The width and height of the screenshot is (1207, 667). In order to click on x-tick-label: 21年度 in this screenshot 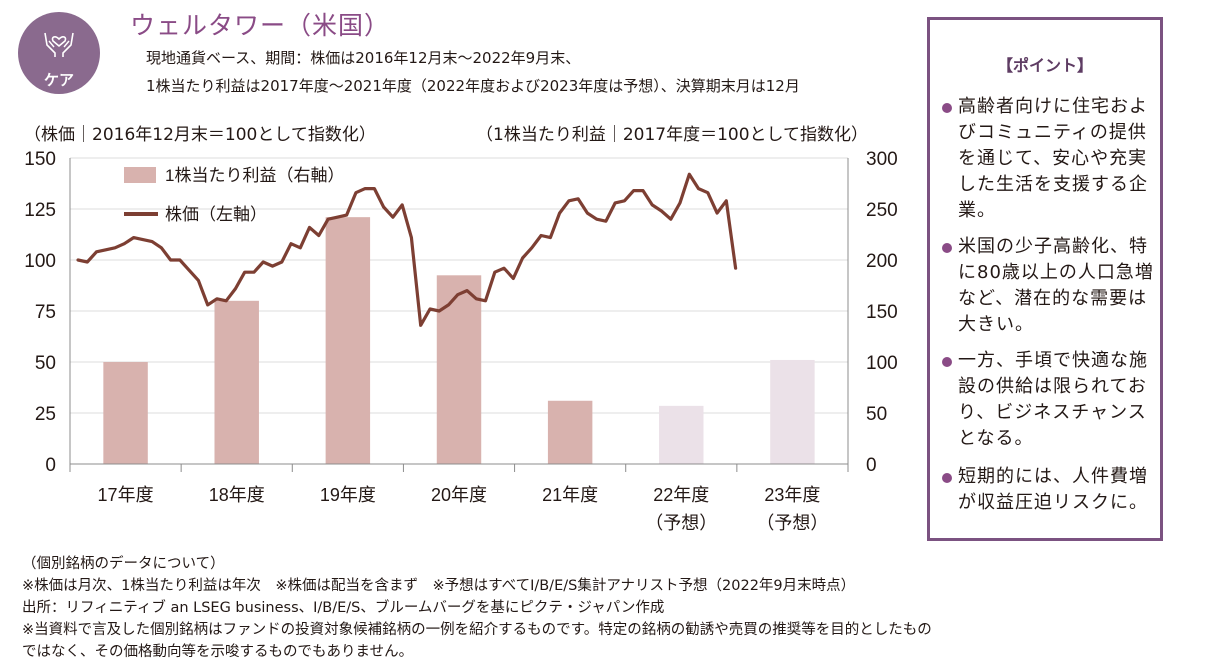, I will do `click(570, 495)`.